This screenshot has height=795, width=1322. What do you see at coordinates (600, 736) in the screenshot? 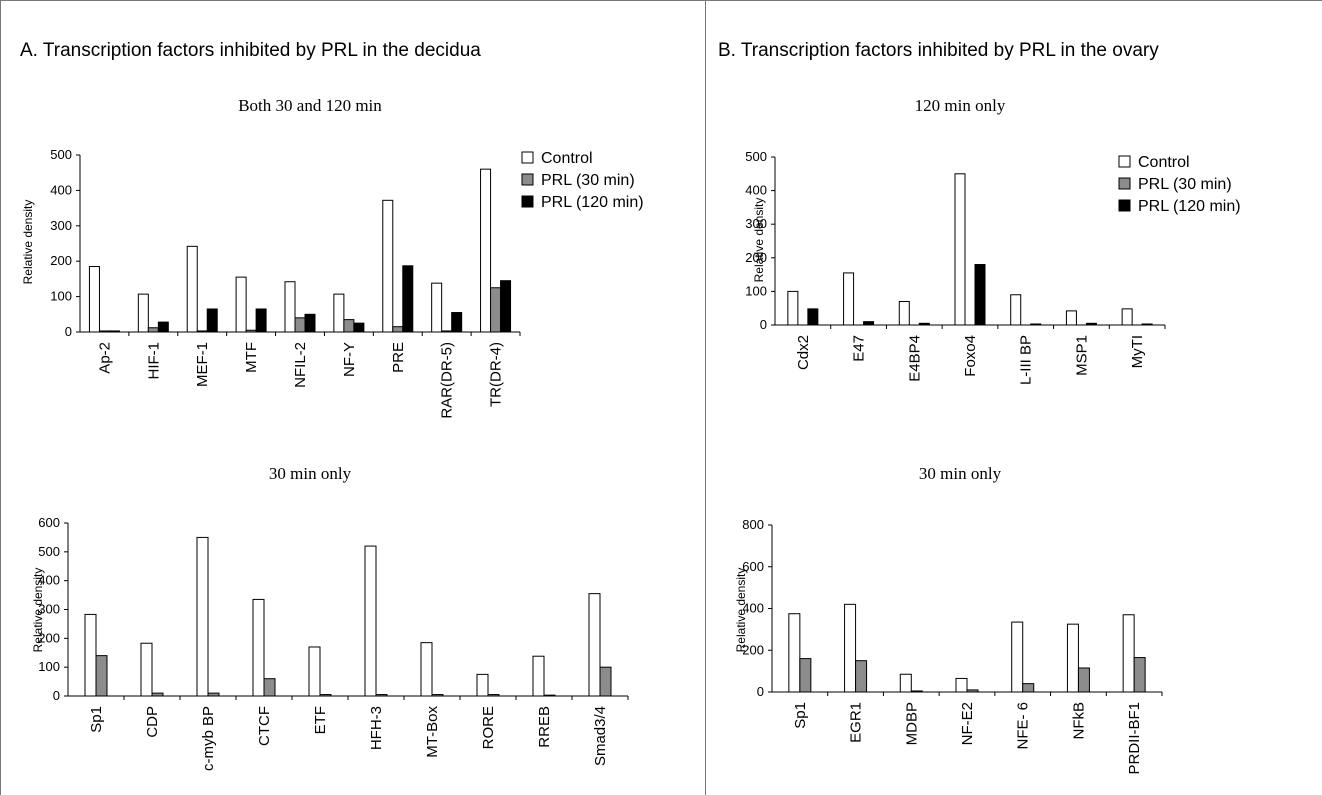
I see `x-tick-label: Smad3/4` at bounding box center [600, 736].